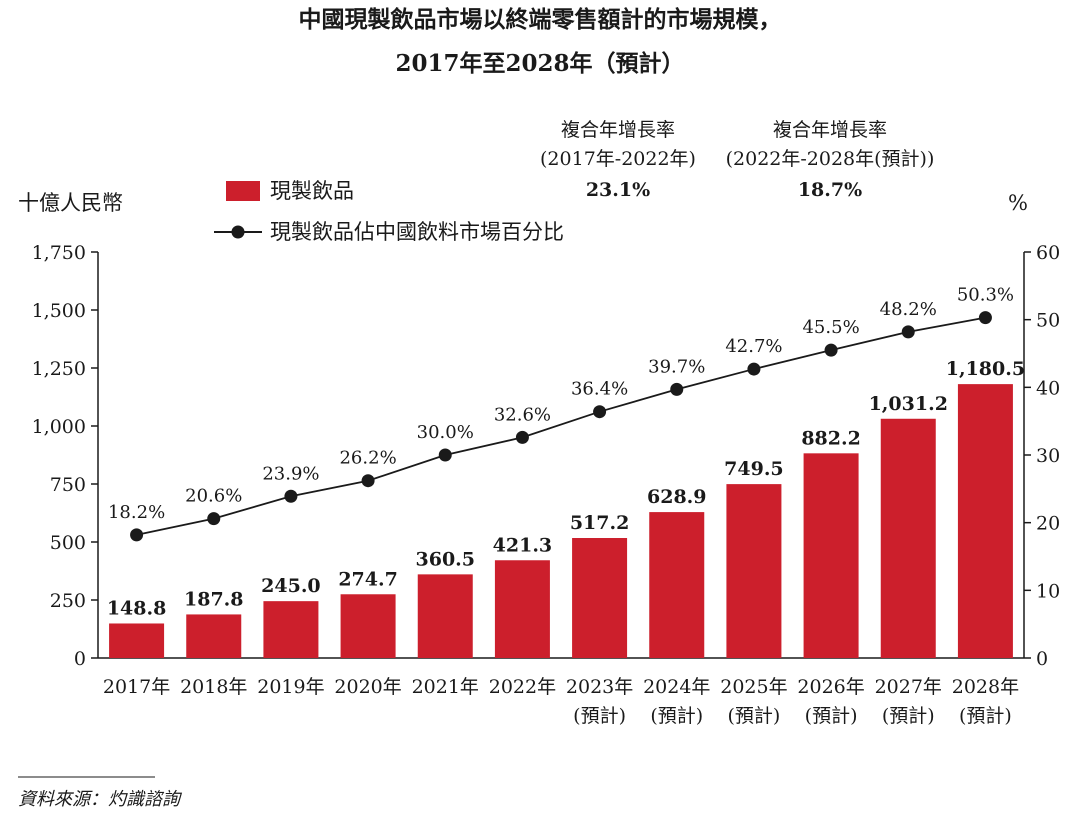 The image size is (1080, 823). What do you see at coordinates (290, 473) in the screenshot?
I see `line-value-label: 23.9%` at bounding box center [290, 473].